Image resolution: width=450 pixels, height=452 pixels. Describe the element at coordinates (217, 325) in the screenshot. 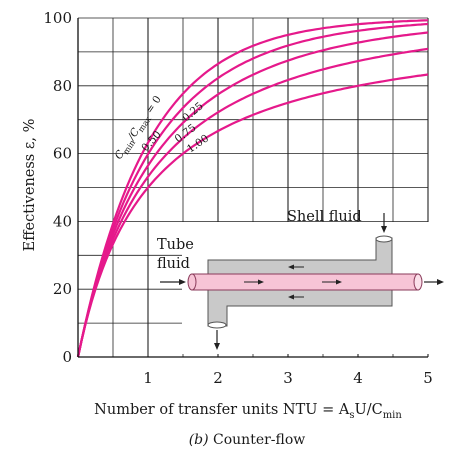

I see `shell-inlet-nozzle` at that location.